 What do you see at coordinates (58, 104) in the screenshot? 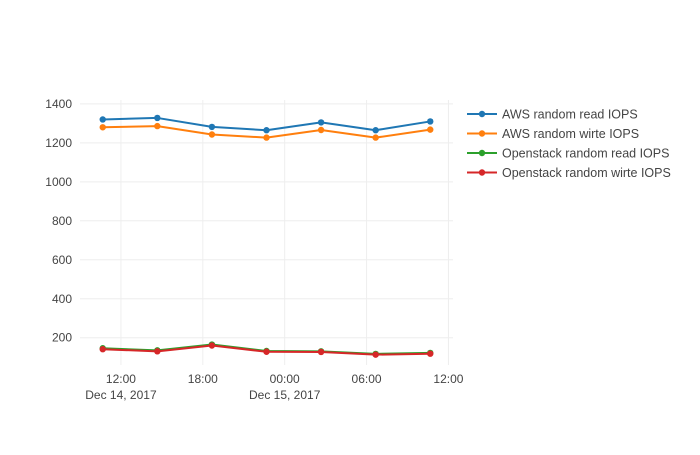
I see `y-tick-label: 1400` at bounding box center [58, 104].